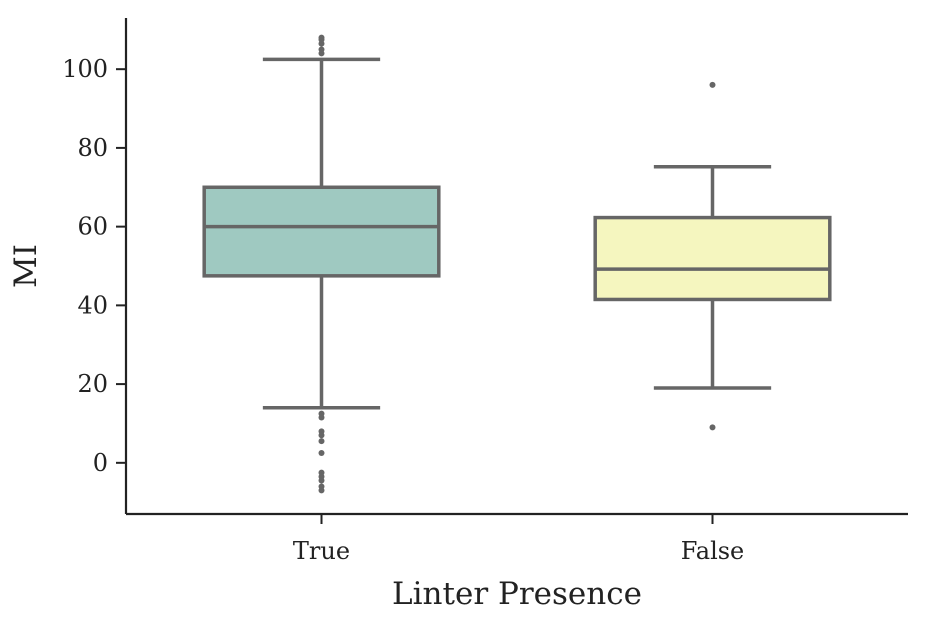 The width and height of the screenshot is (932, 626). What do you see at coordinates (100, 463) in the screenshot?
I see `y-tick-label: 0` at bounding box center [100, 463].